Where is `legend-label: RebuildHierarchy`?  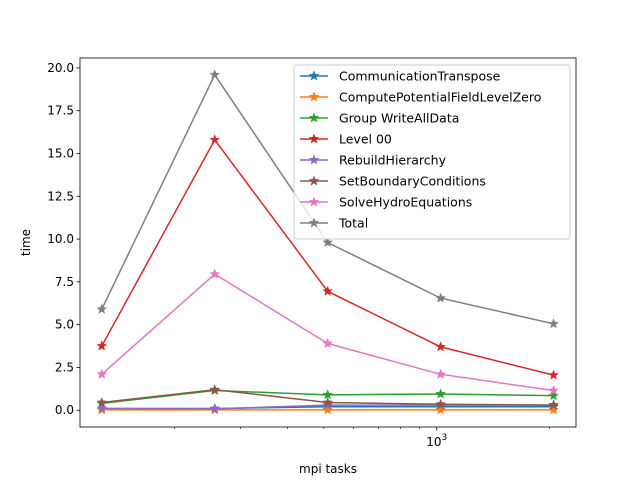 legend-label: RebuildHierarchy is located at coordinates (393, 160).